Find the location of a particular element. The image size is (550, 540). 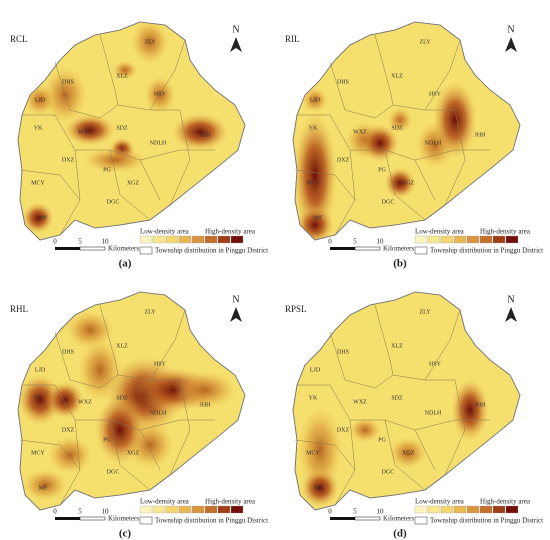

panel-name: RHL is located at coordinates (19, 309).